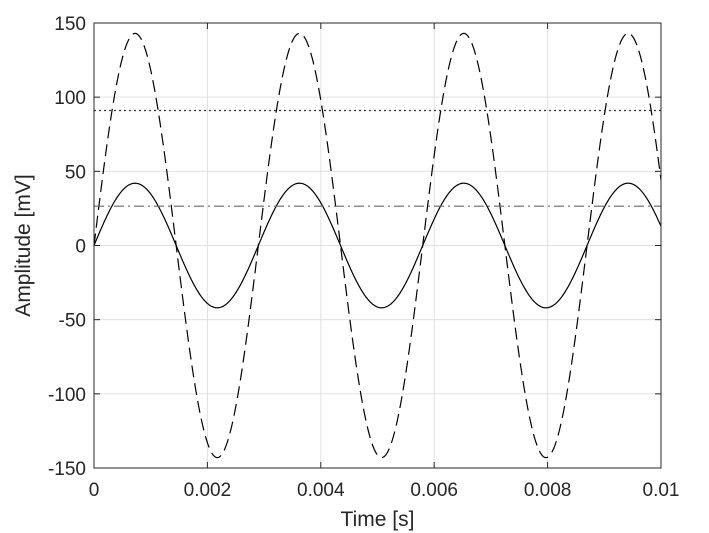 This screenshot has width=709, height=533. I want to click on y-tick-label: -50, so click(72, 321).